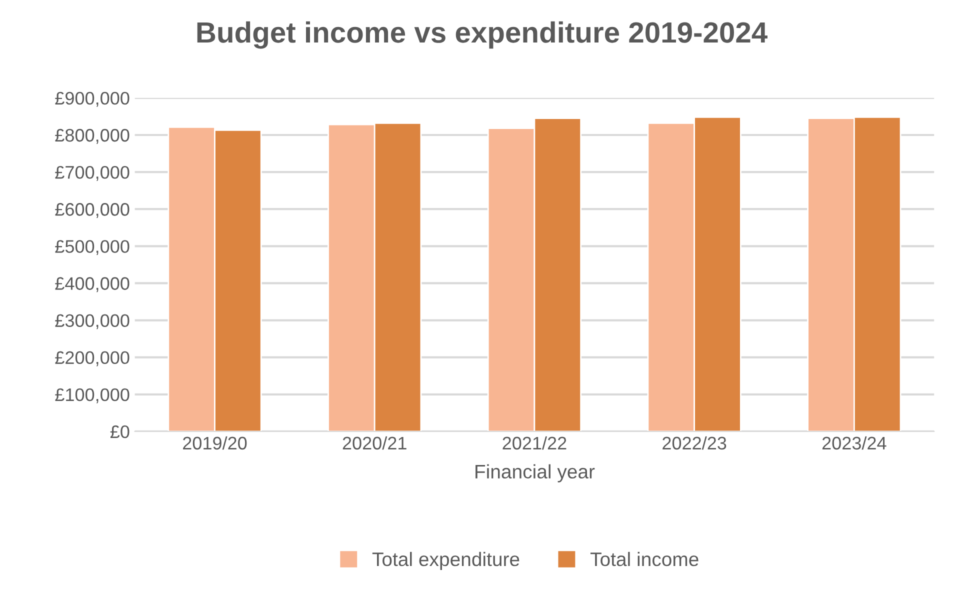 The width and height of the screenshot is (963, 612). What do you see at coordinates (92, 173) in the screenshot?
I see `y-tick-label: £700,000` at bounding box center [92, 173].